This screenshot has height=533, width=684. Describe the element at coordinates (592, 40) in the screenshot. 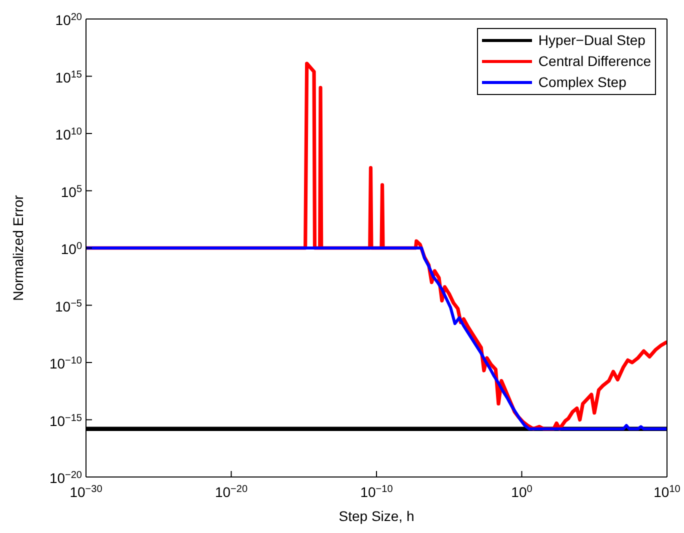

I see `legend-label: Hyper−Dual Step` at that location.